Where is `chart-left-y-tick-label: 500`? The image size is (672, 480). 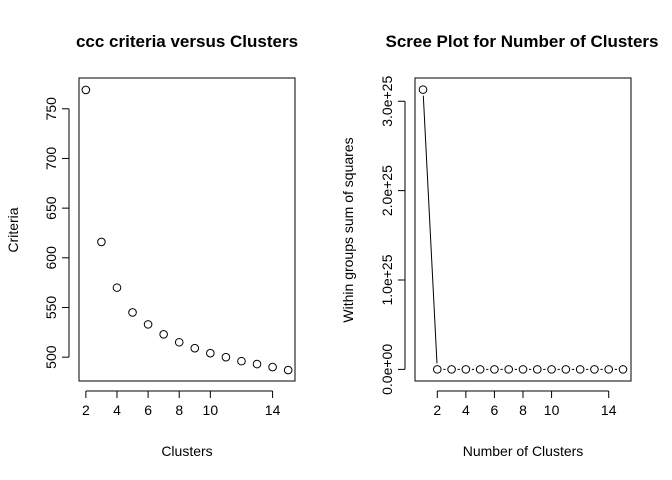
chart-left-y-tick-label: 500 is located at coordinates (51, 357).